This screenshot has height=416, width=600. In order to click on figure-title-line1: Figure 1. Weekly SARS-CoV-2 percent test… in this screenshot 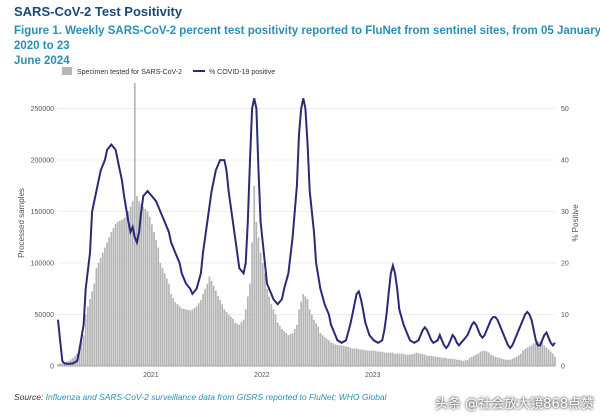, I will do `click(307, 38)`.